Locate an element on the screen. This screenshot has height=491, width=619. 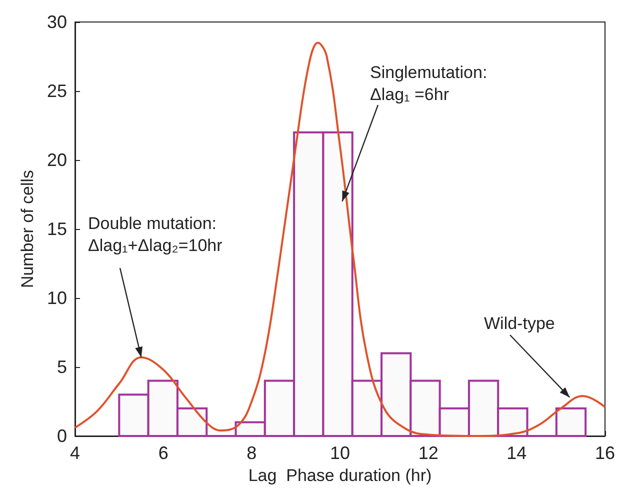
annotation: Wild-type is located at coordinates (519, 324).